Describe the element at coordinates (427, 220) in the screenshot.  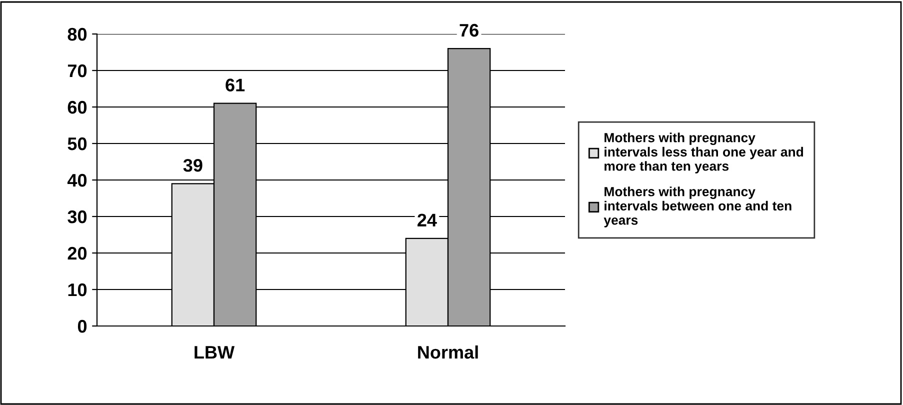
I see `data-label: 24` at that location.